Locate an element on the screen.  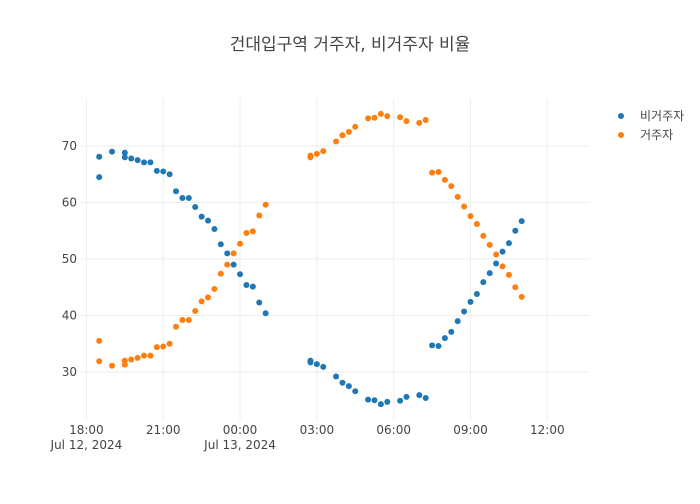
legend-item: 비거주자 is located at coordinates (651, 116).